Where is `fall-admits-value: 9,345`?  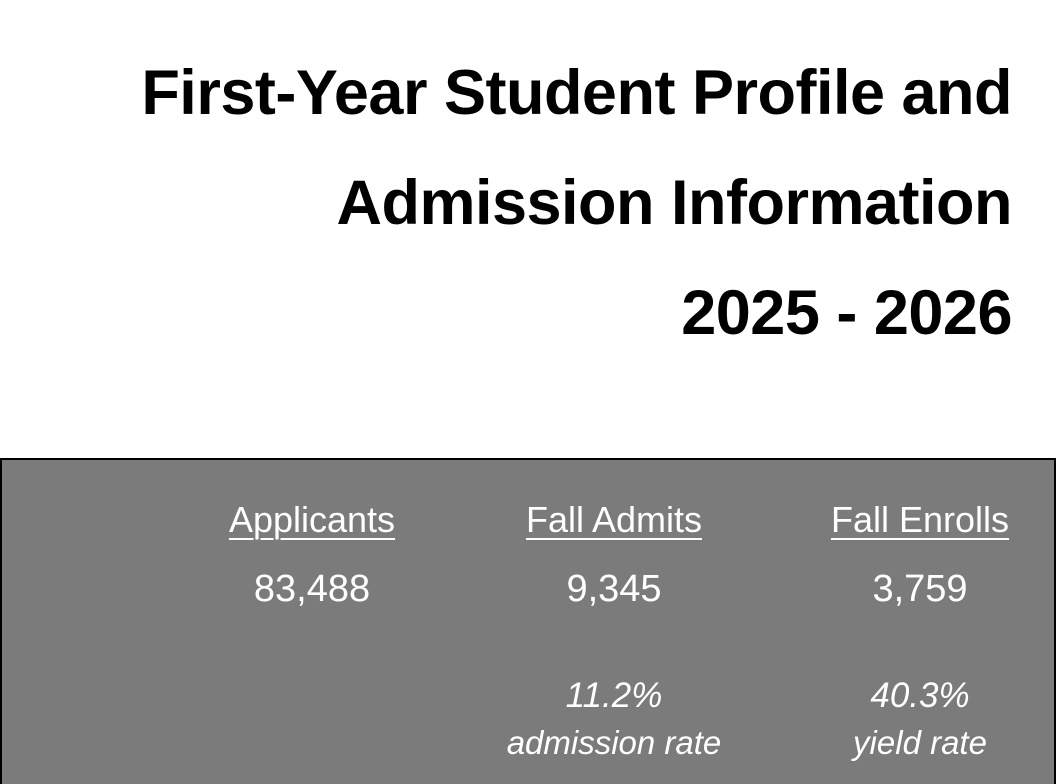 fall-admits-value: 9,345 is located at coordinates (614, 589).